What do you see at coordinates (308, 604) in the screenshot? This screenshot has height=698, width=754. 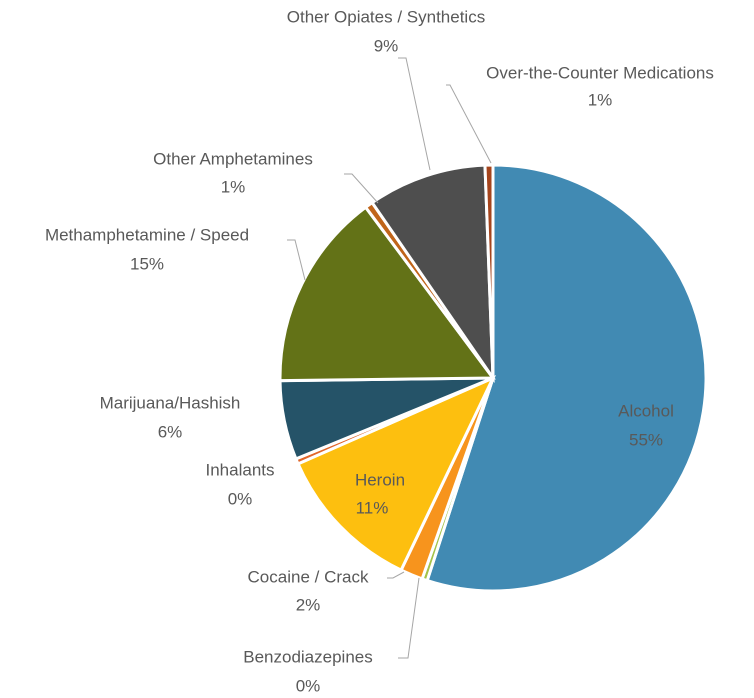 I see `slice-value-label: 2%` at bounding box center [308, 604].